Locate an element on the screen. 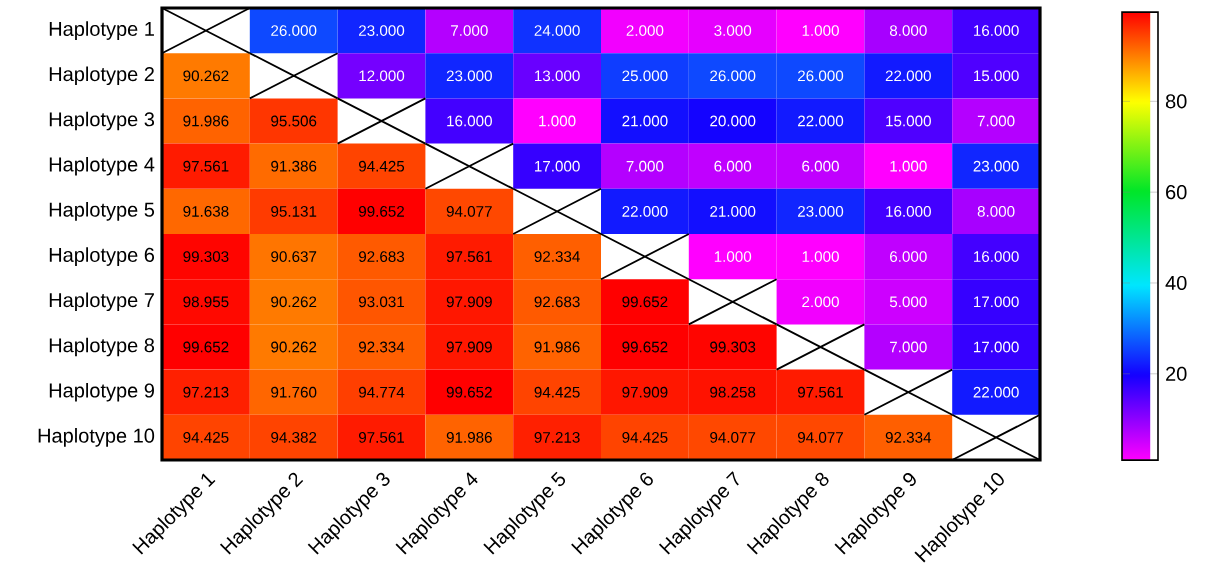 This screenshot has width=1210, height=586. data-label: 95.506 is located at coordinates (294, 121).